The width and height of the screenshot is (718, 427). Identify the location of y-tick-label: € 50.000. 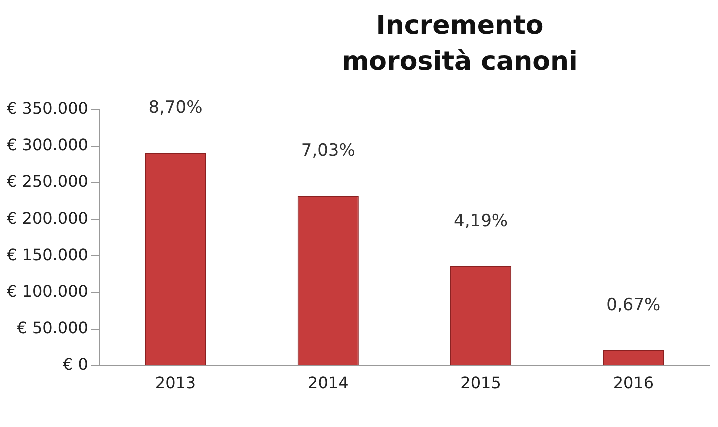
(52, 328).